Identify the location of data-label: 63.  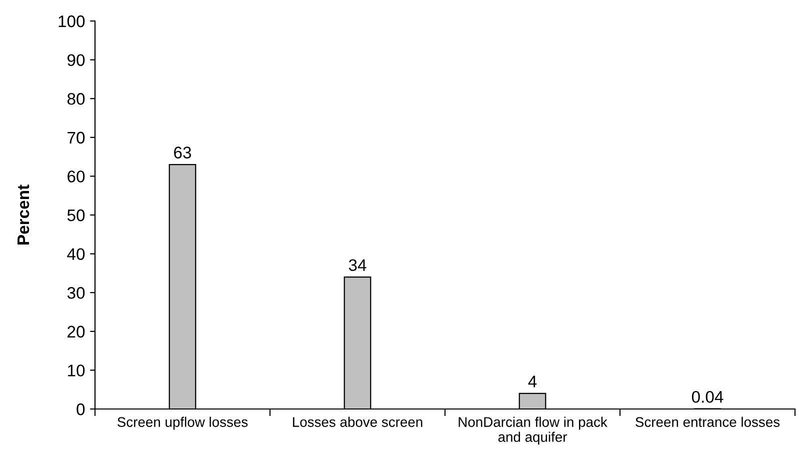
(183, 152).